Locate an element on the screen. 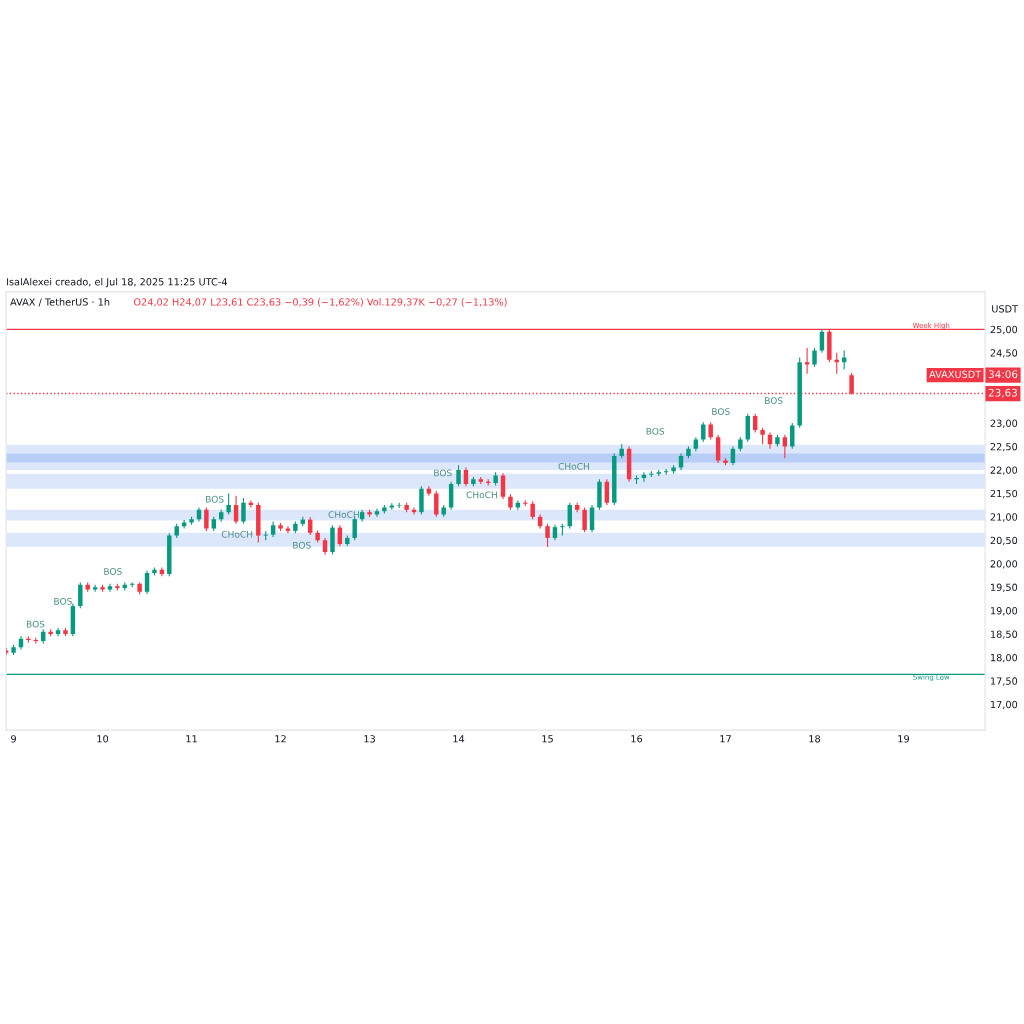 This screenshot has width=1024, height=1024. x-tick-label: 9 is located at coordinates (13, 739).